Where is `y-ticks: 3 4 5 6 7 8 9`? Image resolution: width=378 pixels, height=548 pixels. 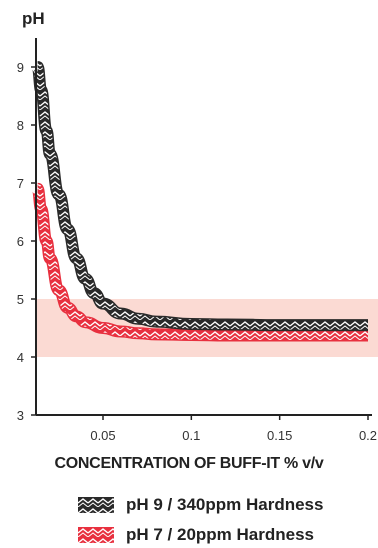 y-ticks: 3 4 5 6 7 8 9 is located at coordinates (26, 241).